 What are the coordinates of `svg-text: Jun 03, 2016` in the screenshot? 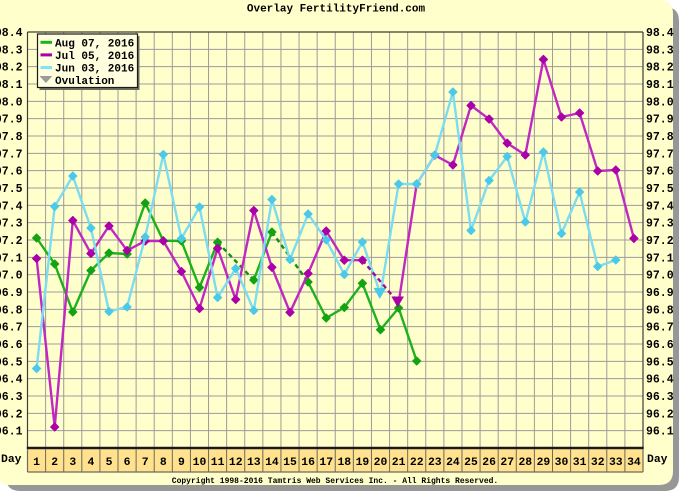 It's located at (94, 70).